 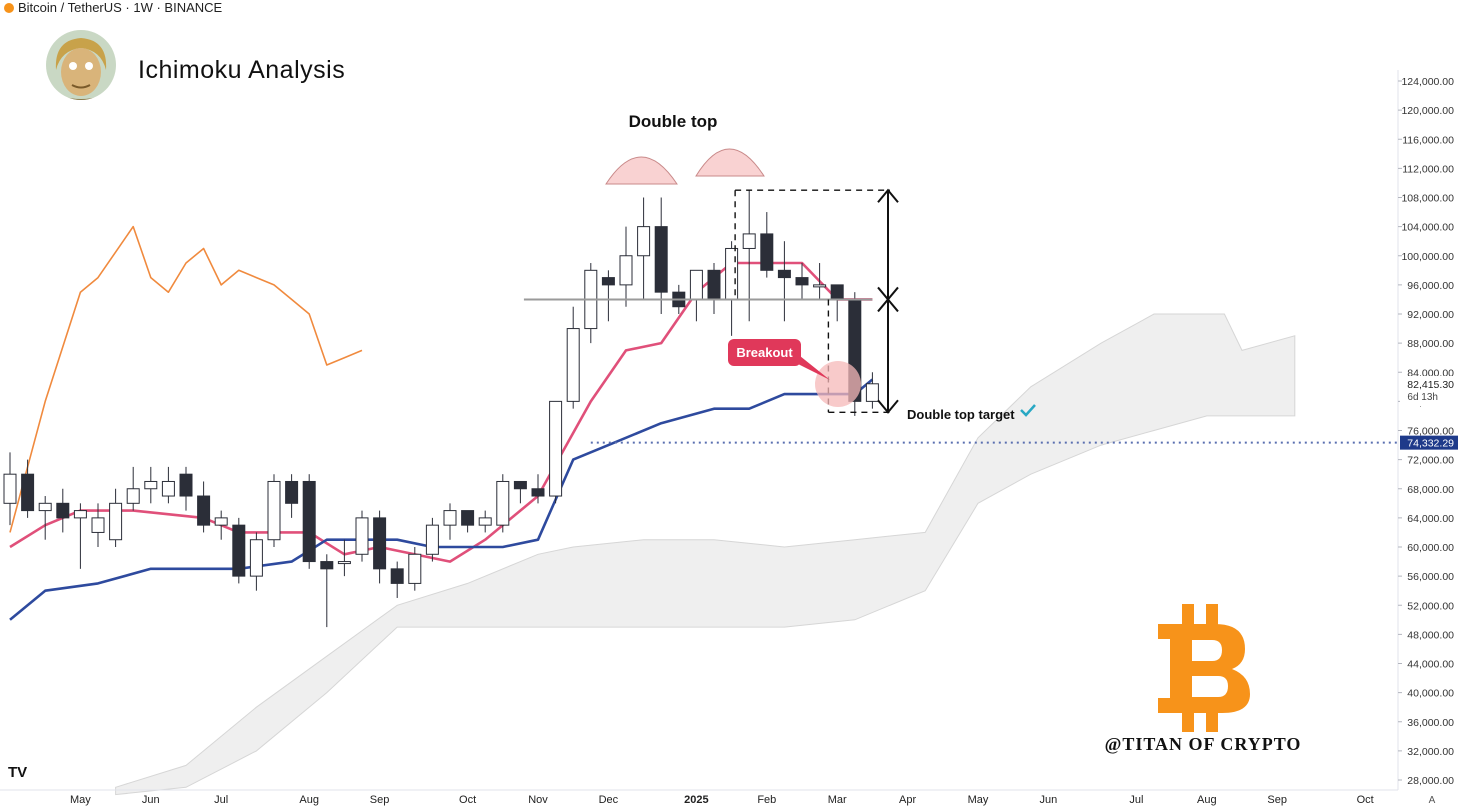 I want to click on breakout-highlight, so click(x=838, y=384).